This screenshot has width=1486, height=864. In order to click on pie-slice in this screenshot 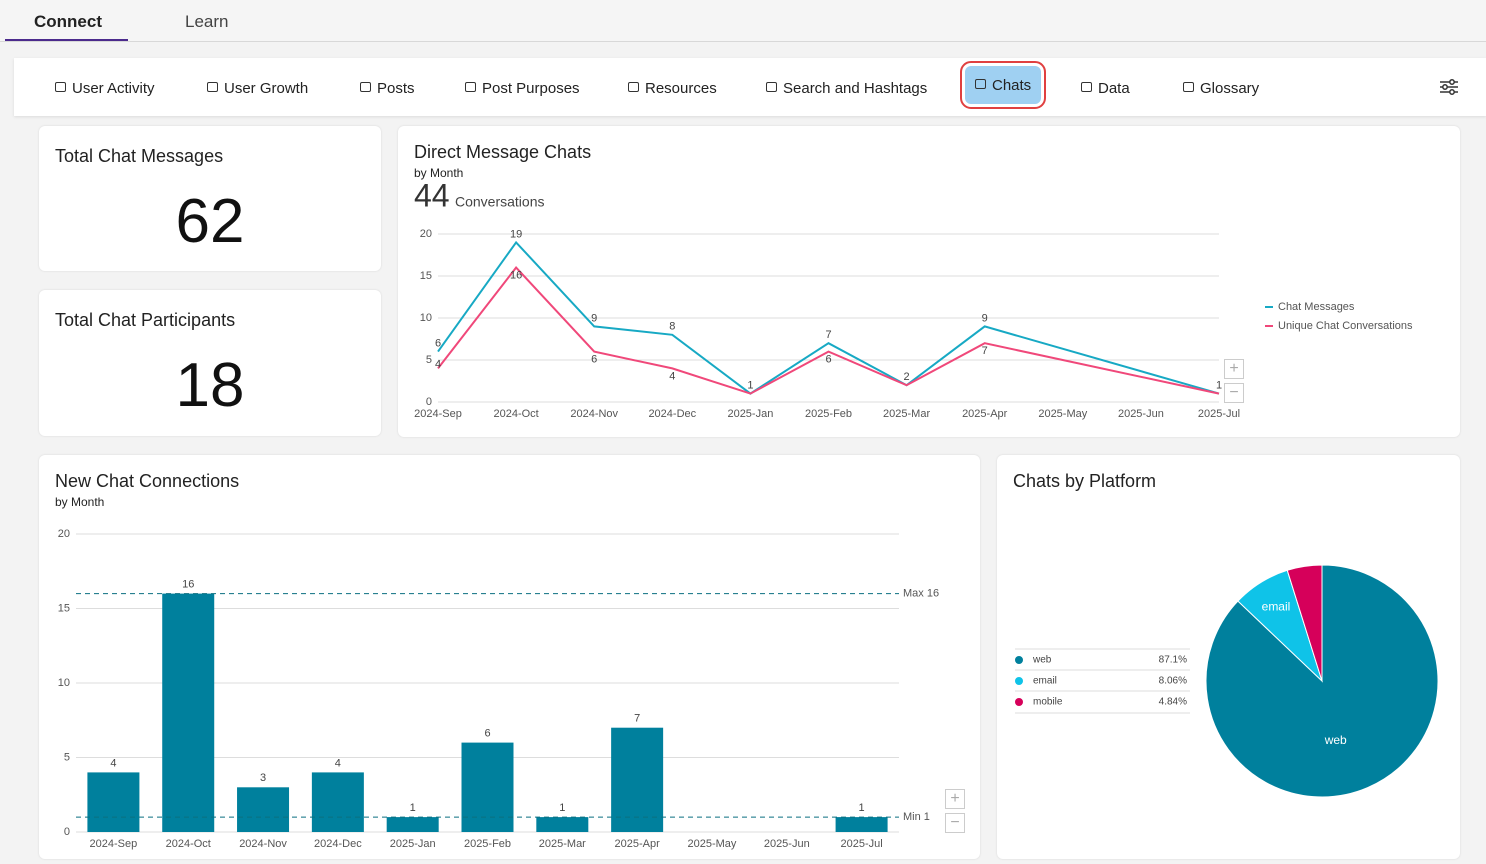, I will do `click(1304, 623)`.